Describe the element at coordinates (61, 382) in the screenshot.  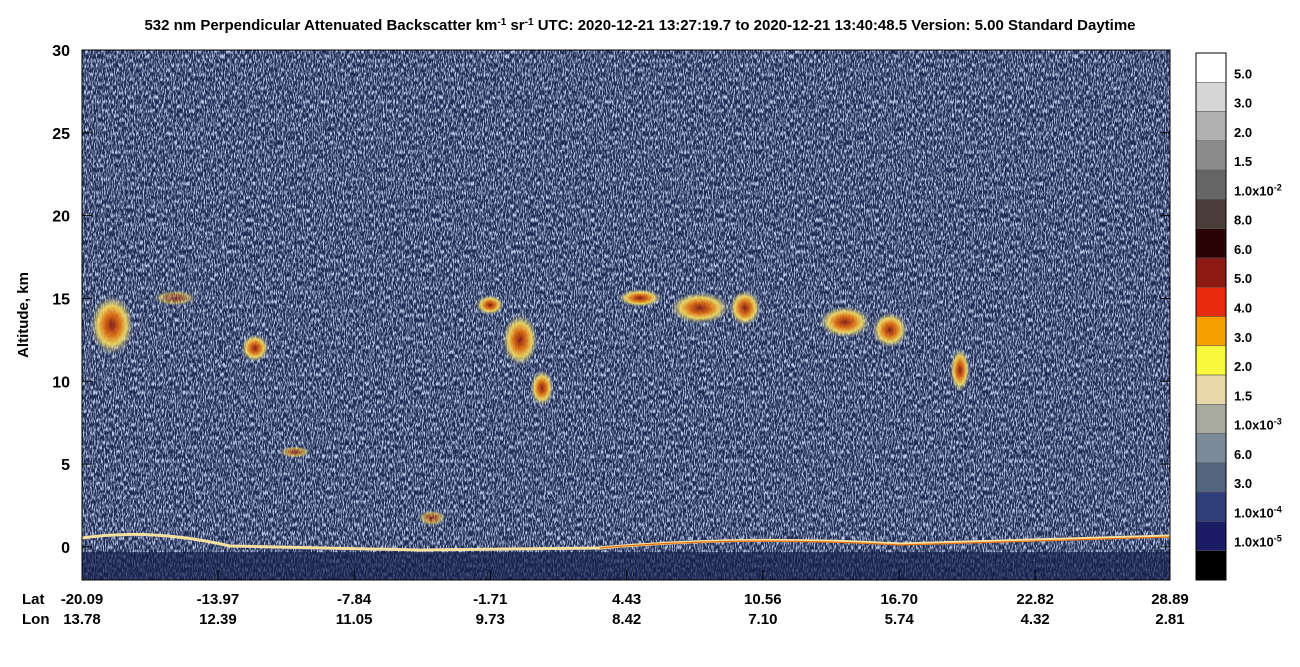
I see `y-tick-label: 10` at that location.